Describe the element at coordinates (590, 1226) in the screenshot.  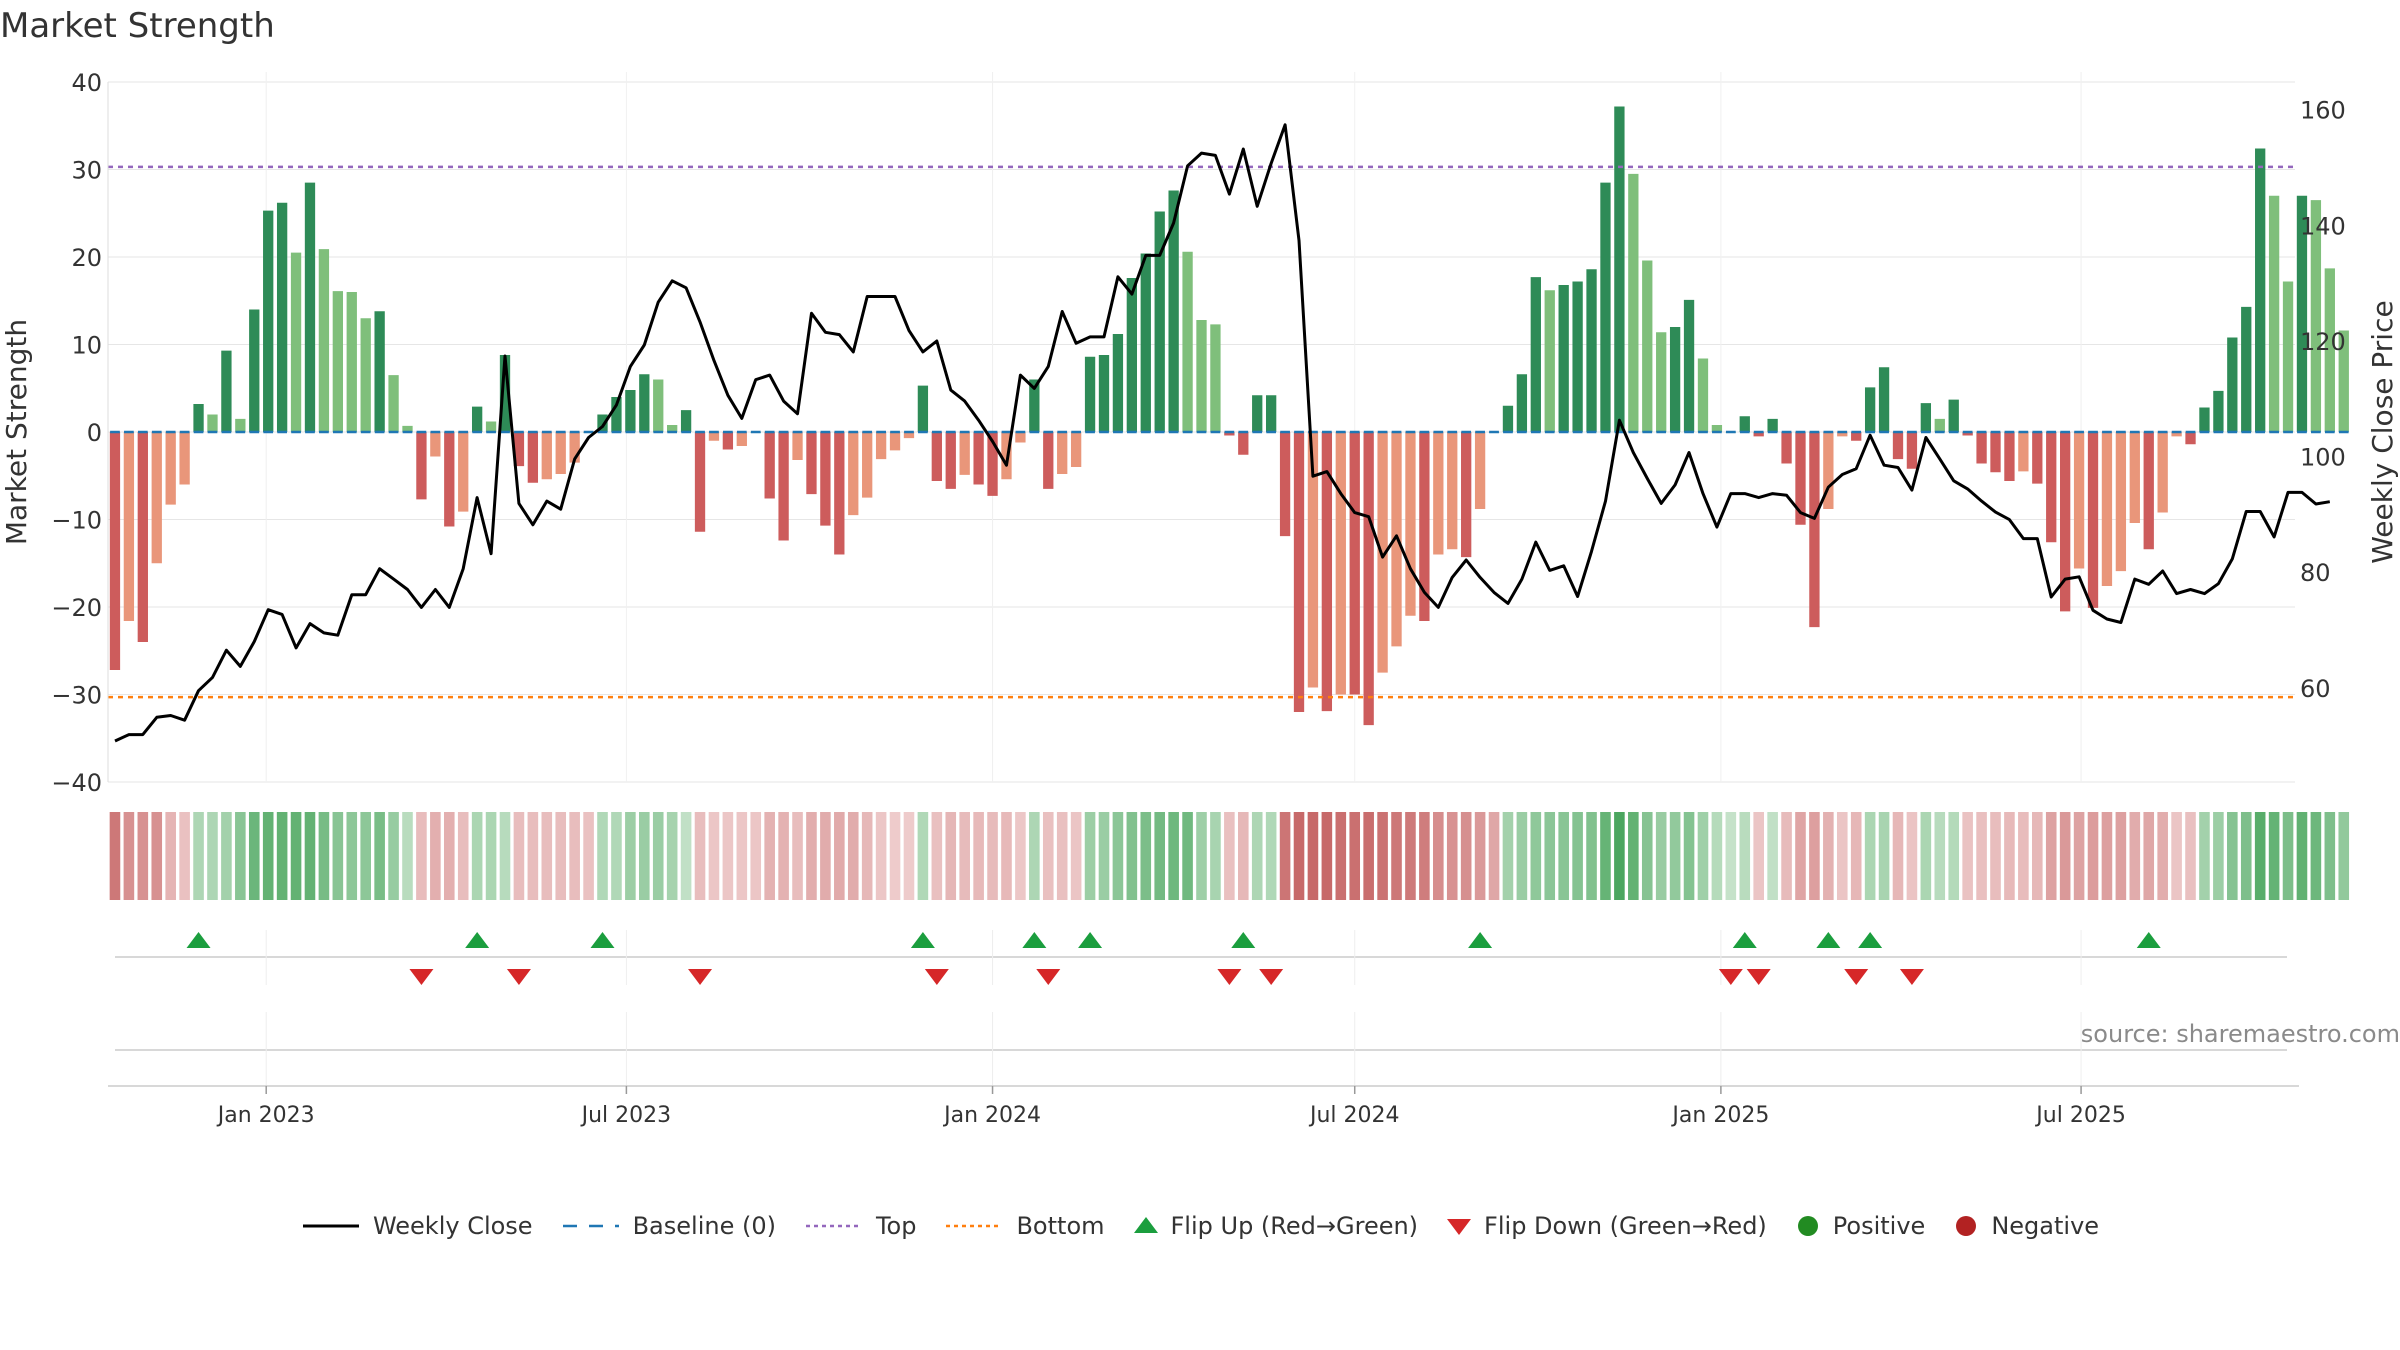
I see `baseline-legend-icon` at that location.